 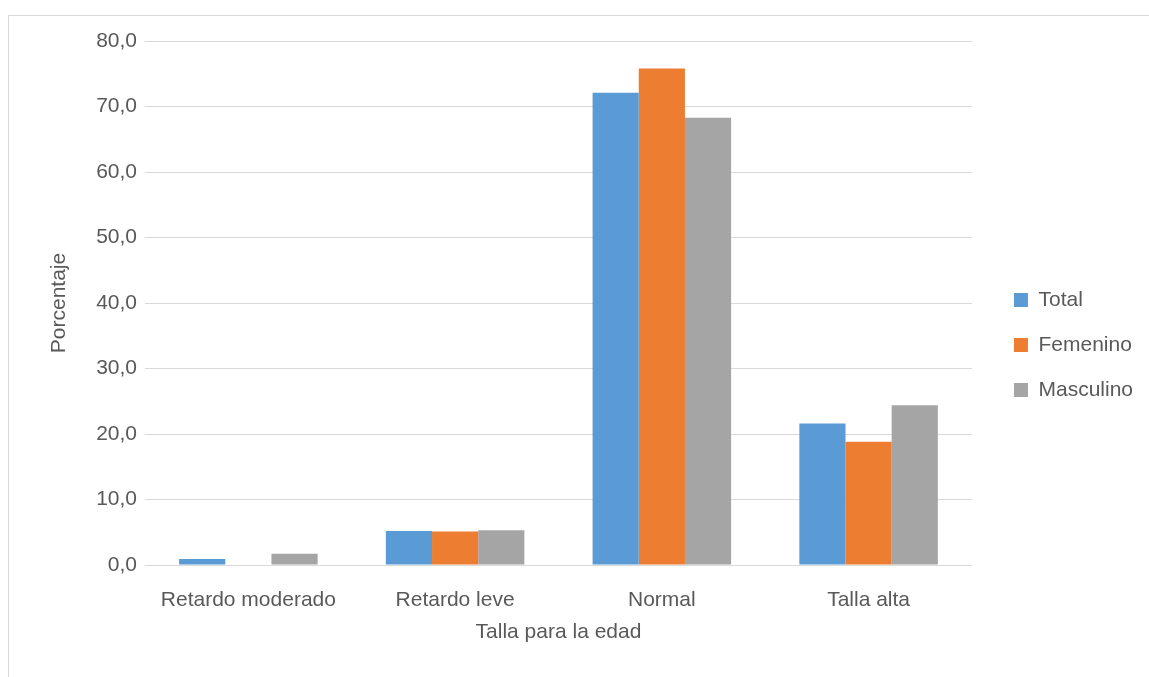 I want to click on y-tick-label: 10,0, so click(x=116, y=498).